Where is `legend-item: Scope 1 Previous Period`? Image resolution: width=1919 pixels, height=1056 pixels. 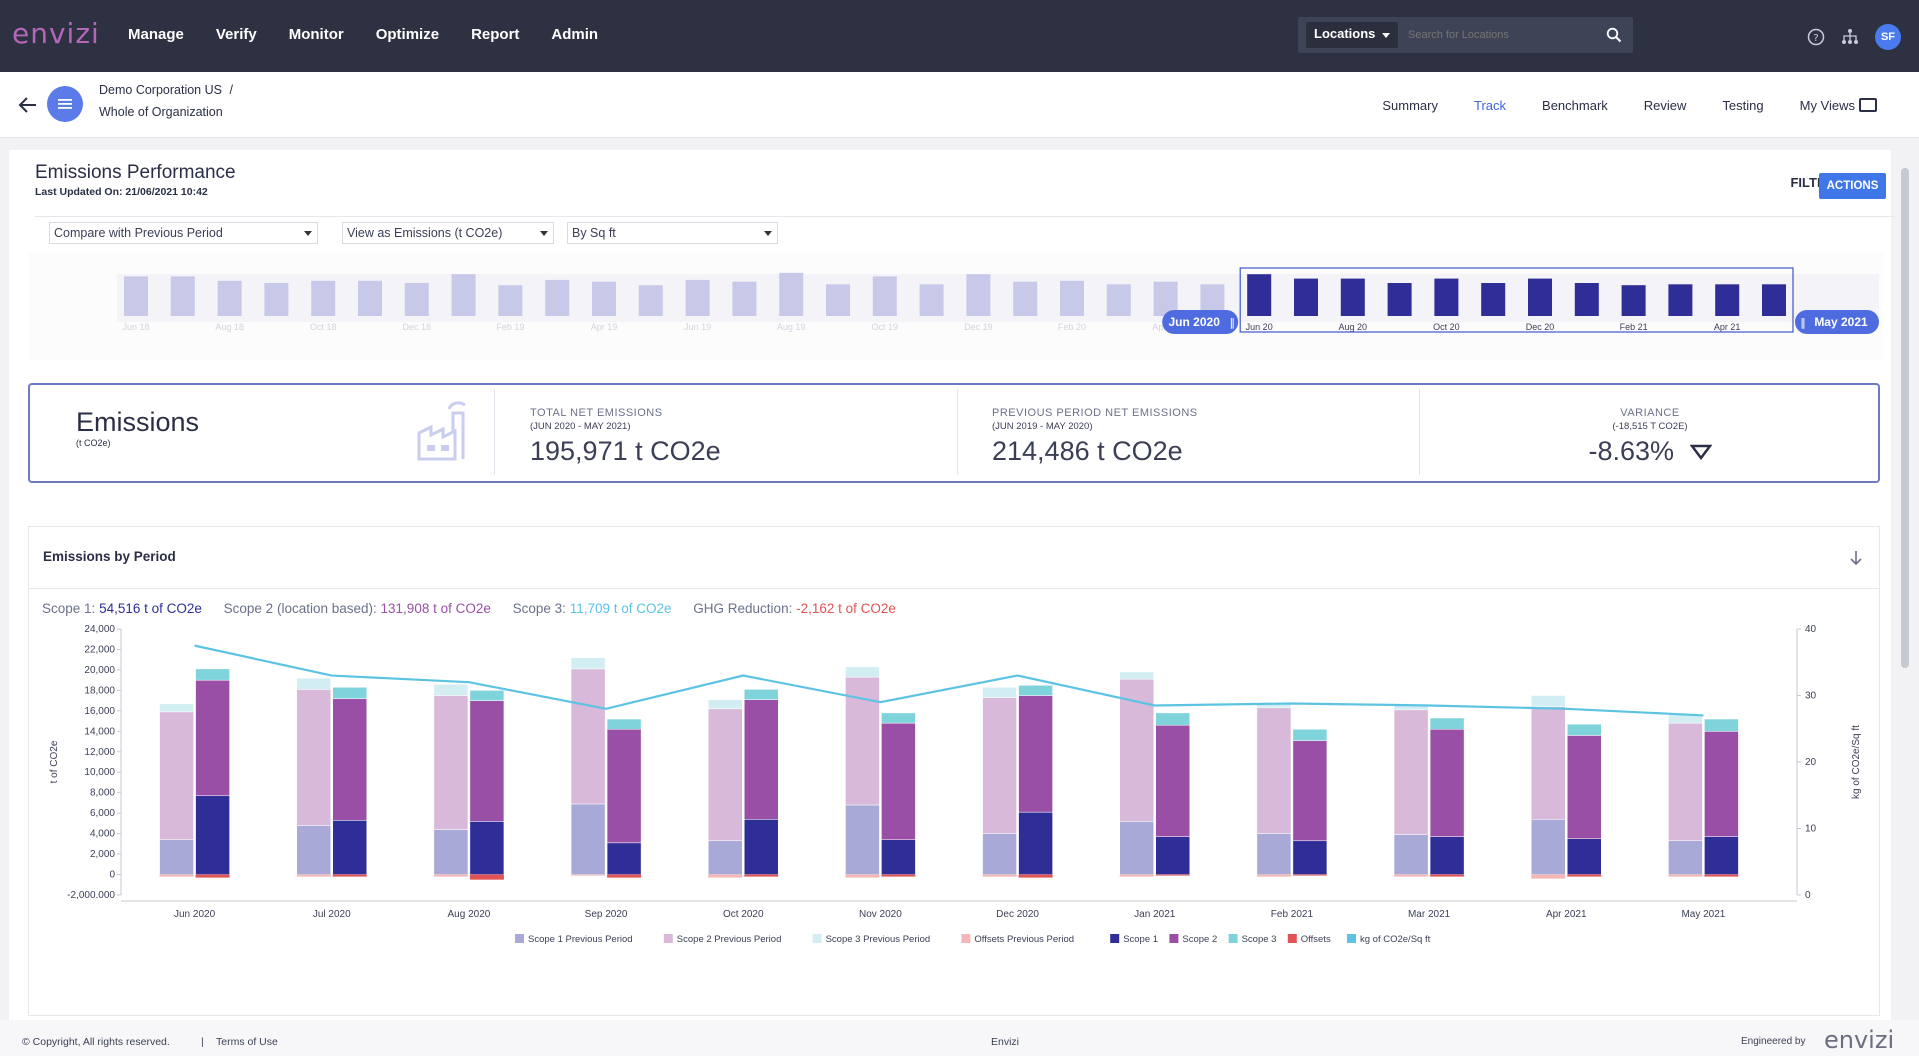 legend-item: Scope 1 Previous Period is located at coordinates (574, 939).